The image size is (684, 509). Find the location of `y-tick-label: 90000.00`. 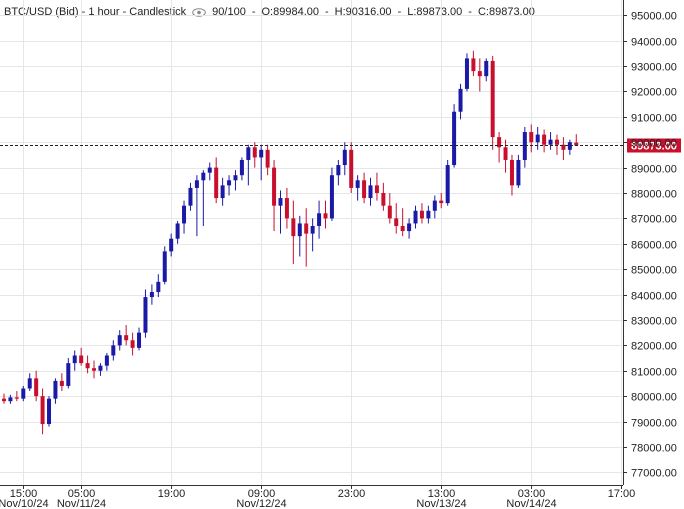

y-tick-label: 90000.00 is located at coordinates (654, 144).